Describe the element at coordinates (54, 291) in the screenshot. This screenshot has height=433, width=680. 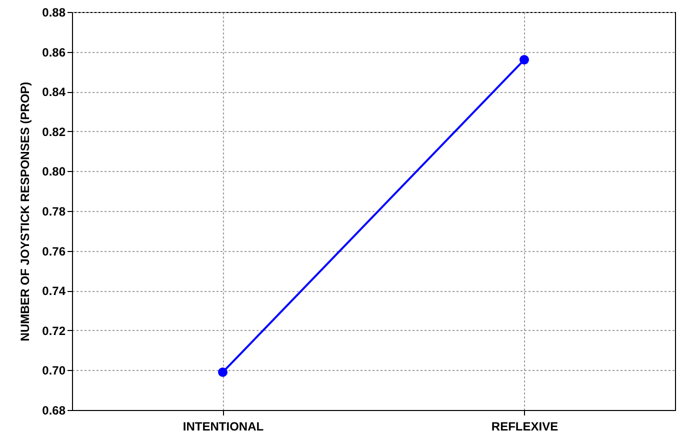
I see `y-tick-label: 0.74` at that location.